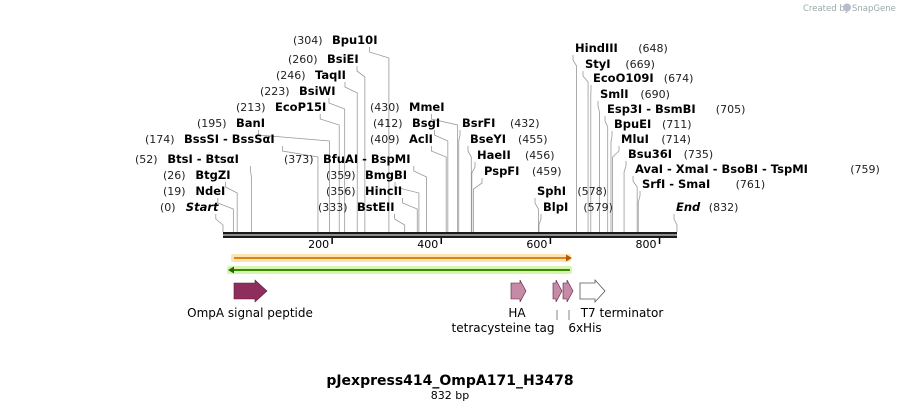 The image size is (900, 410). What do you see at coordinates (677, 124) in the screenshot?
I see `site-position: (711)` at bounding box center [677, 124].